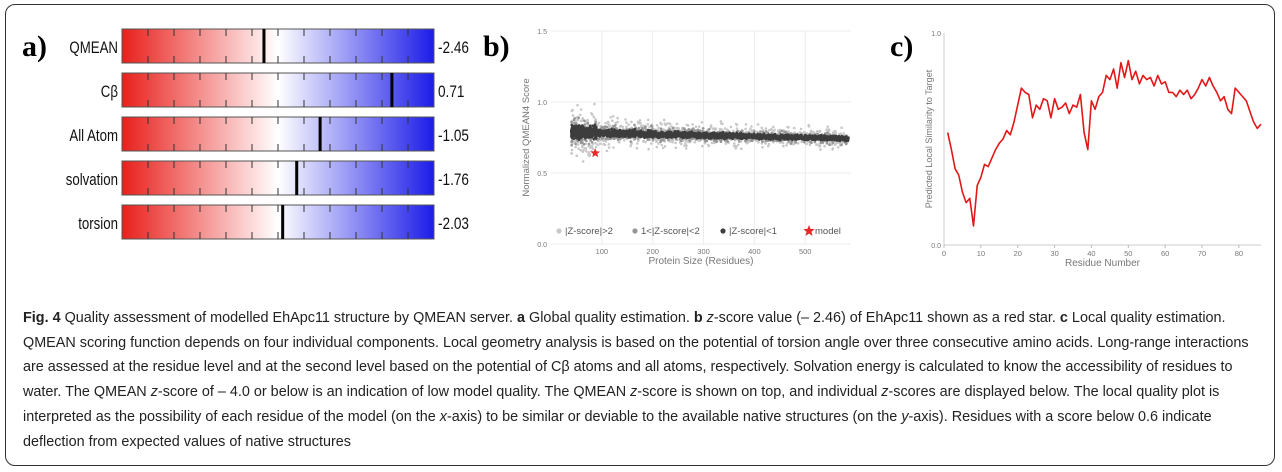  What do you see at coordinates (542, 103) in the screenshot?
I see `y-tick-label: 1.0` at bounding box center [542, 103].